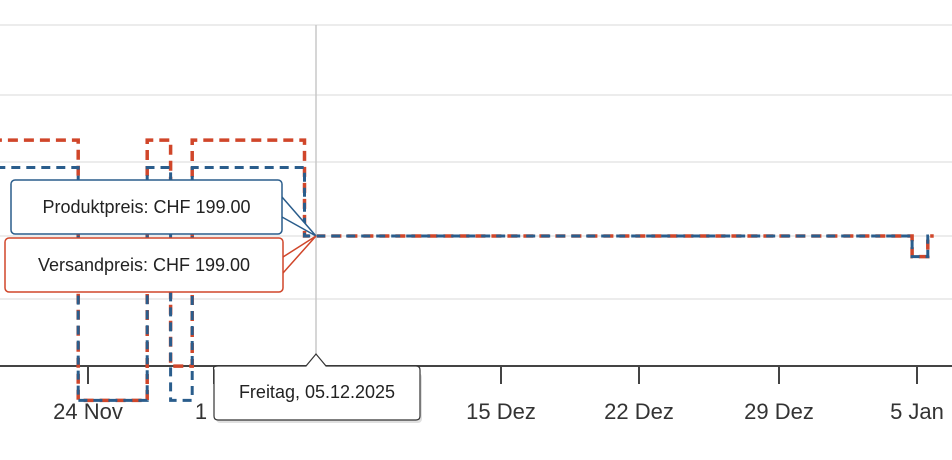 The height and width of the screenshot is (460, 952). I want to click on tooltip-date-label: Freitag, 05.12.2025, so click(317, 392).